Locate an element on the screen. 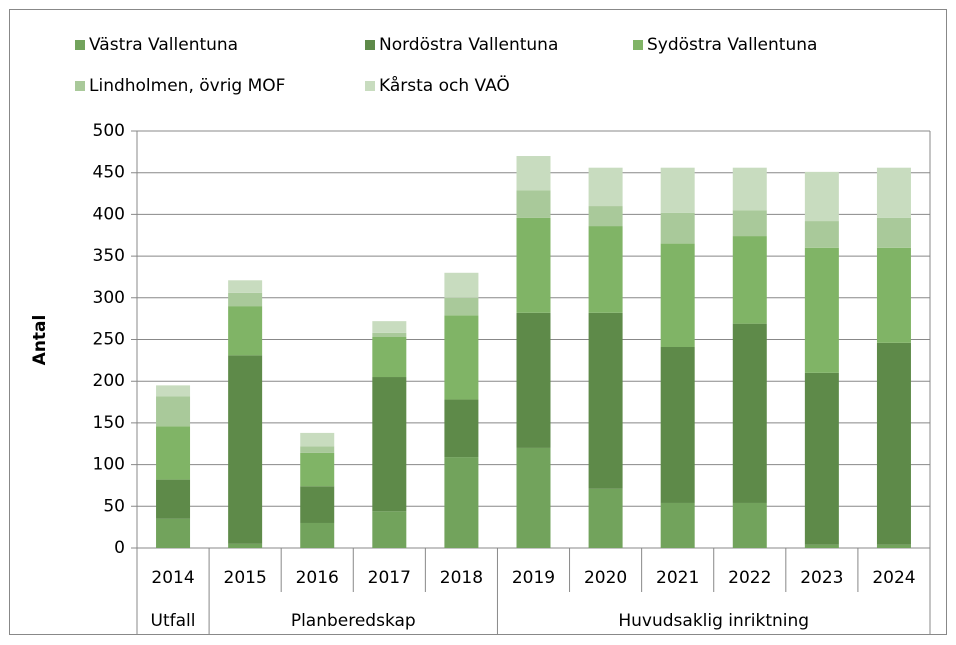 The width and height of the screenshot is (956, 645). legend-label: Lindholmen, övrig MOF is located at coordinates (187, 86).